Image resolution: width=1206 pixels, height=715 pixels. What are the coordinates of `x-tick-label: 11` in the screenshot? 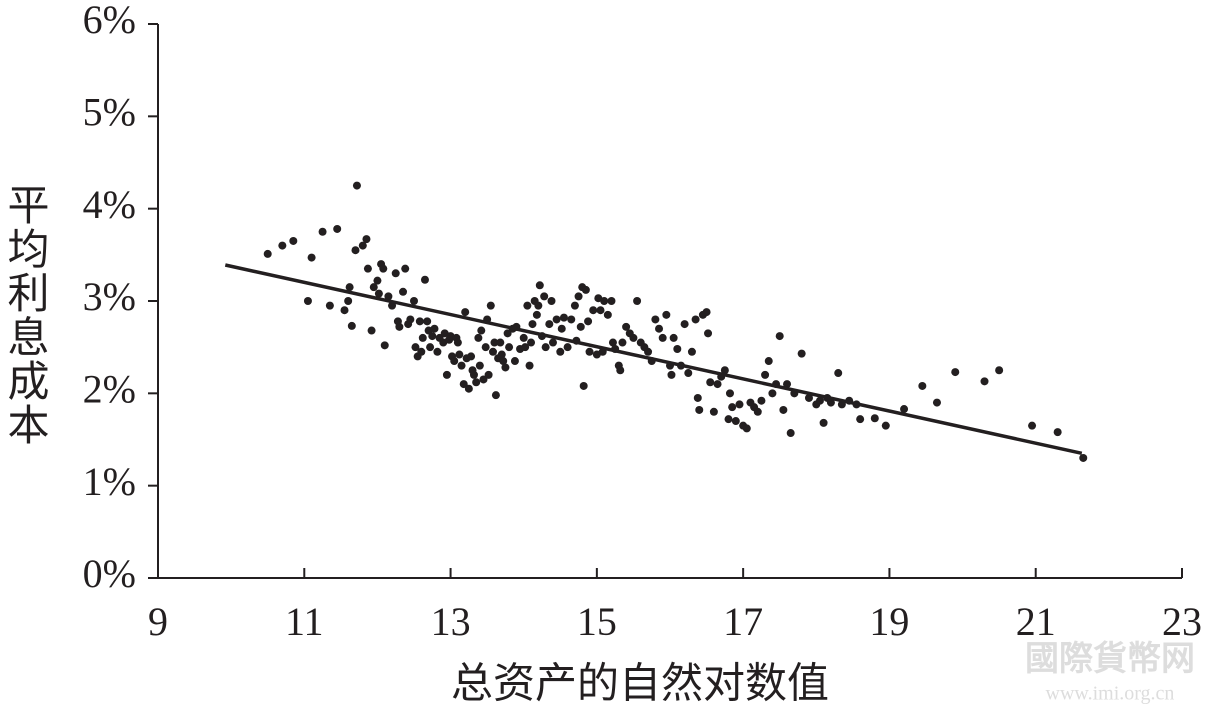 It's located at (304, 621).